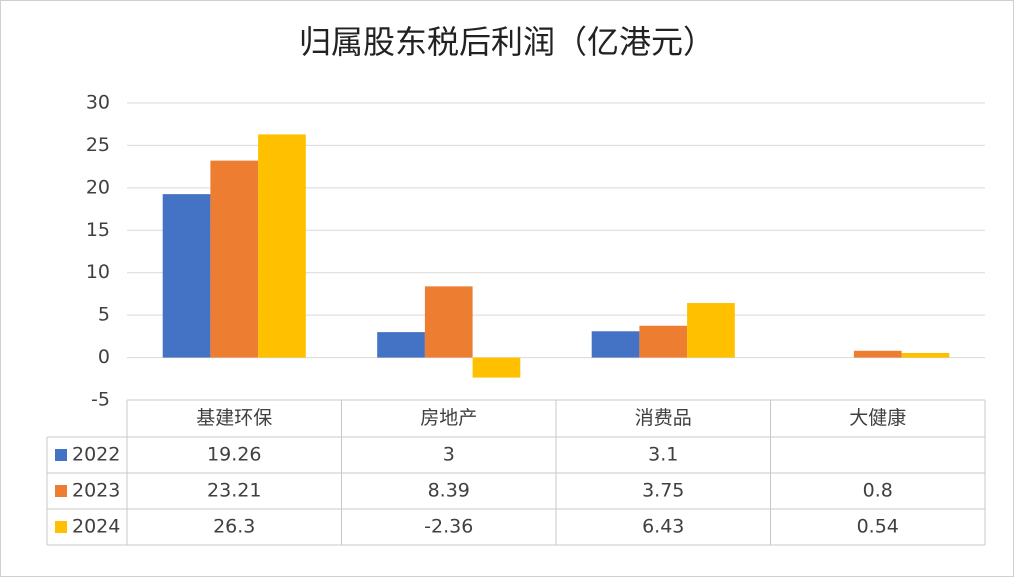 The width and height of the screenshot is (1015, 578). What do you see at coordinates (98, 272) in the screenshot?
I see `y-tick-label: 10` at bounding box center [98, 272].